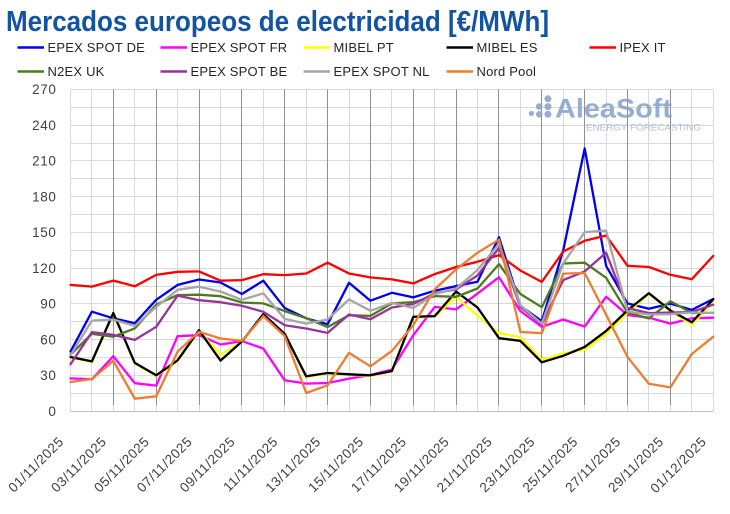 The height and width of the screenshot is (514, 730). What do you see at coordinates (44, 268) in the screenshot?
I see `svg-text: 120` at bounding box center [44, 268].